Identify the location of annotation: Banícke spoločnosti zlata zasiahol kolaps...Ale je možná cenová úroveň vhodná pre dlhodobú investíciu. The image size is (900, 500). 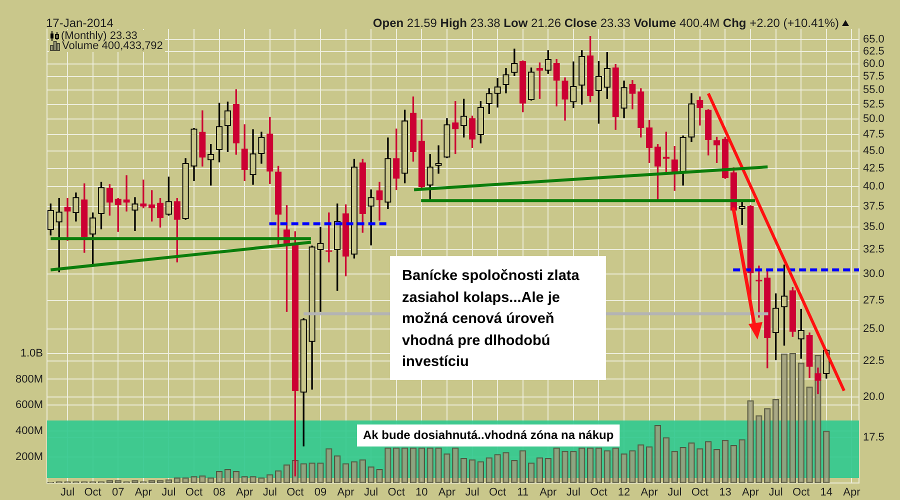
(498, 318).